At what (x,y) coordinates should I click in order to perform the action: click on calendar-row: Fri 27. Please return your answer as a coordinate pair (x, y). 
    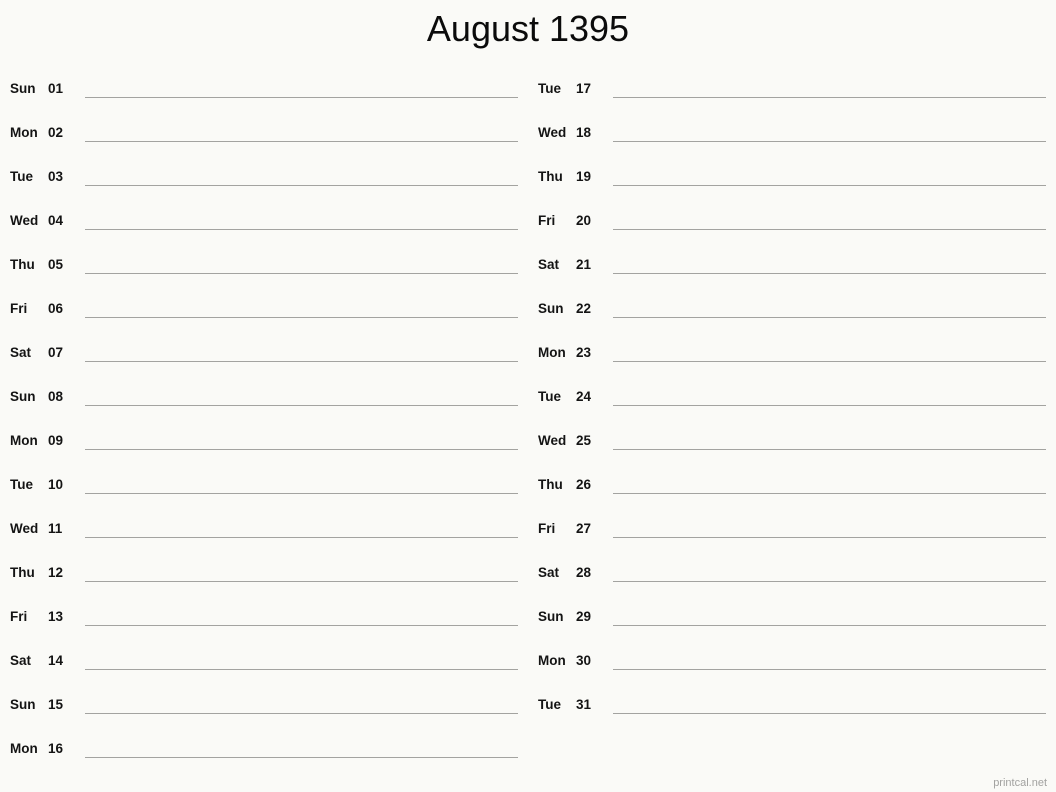
    Looking at the image, I should click on (792, 528).